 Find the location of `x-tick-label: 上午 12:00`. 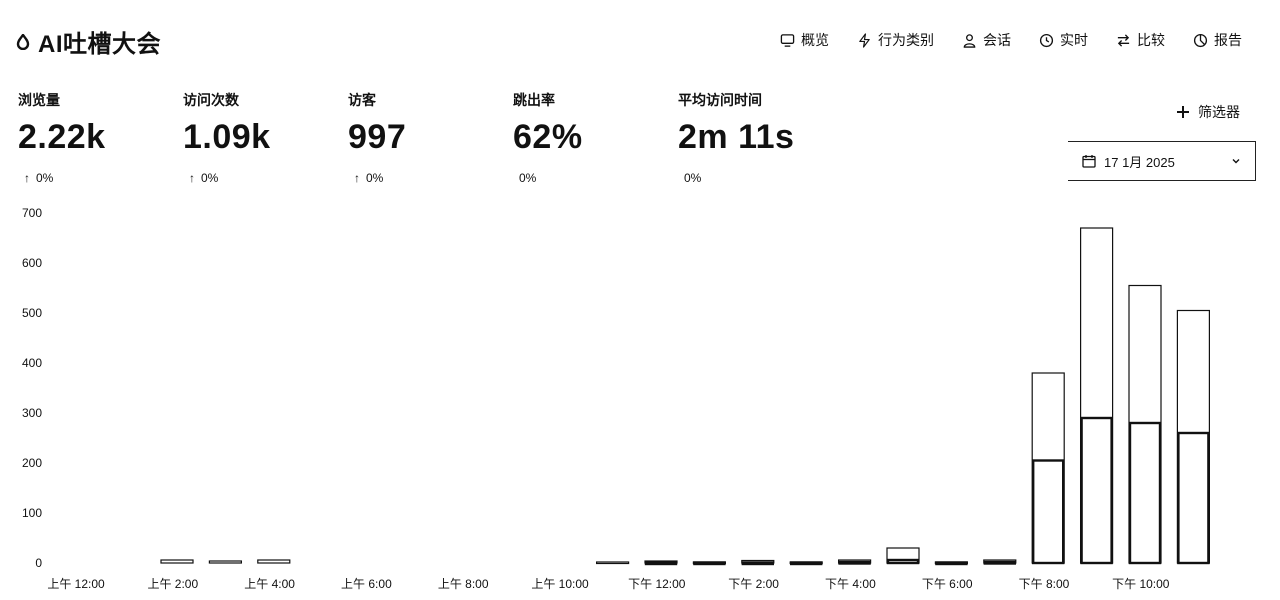

x-tick-label: 上午 12:00 is located at coordinates (76, 584).